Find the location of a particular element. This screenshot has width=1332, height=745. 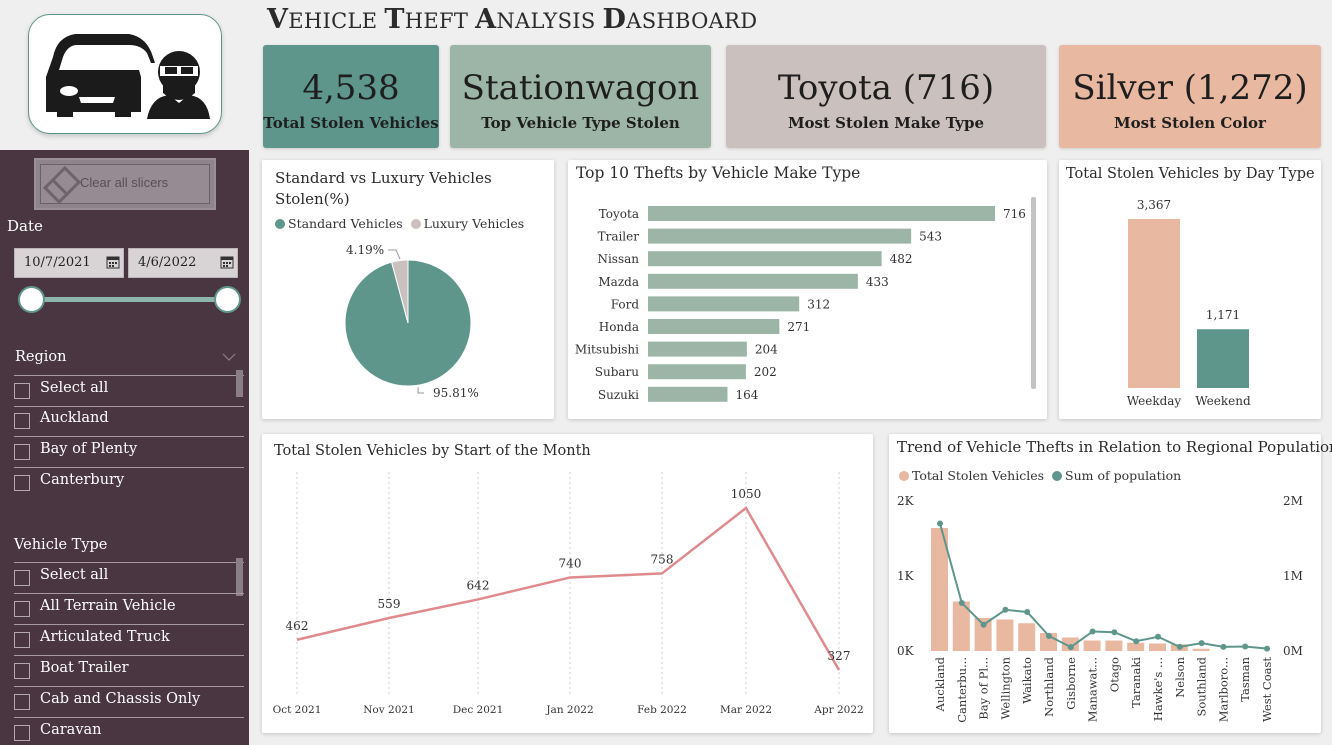

chart-legend: Standard Vehicles Luxury Vehicles is located at coordinates (399, 223).